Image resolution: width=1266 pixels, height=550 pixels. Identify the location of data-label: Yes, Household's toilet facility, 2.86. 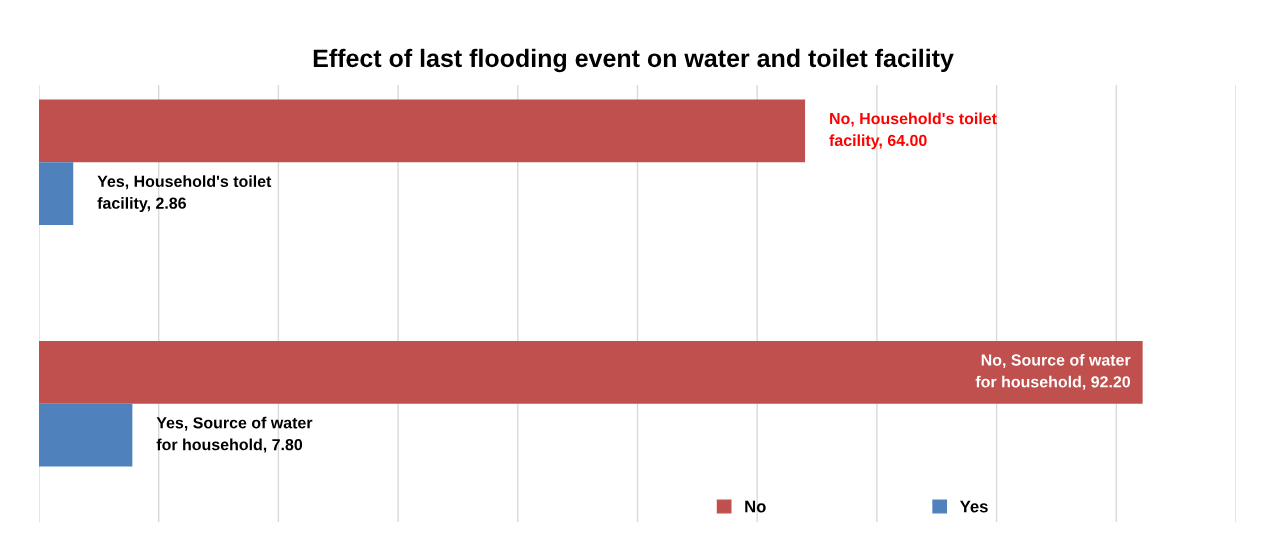
(184, 194).